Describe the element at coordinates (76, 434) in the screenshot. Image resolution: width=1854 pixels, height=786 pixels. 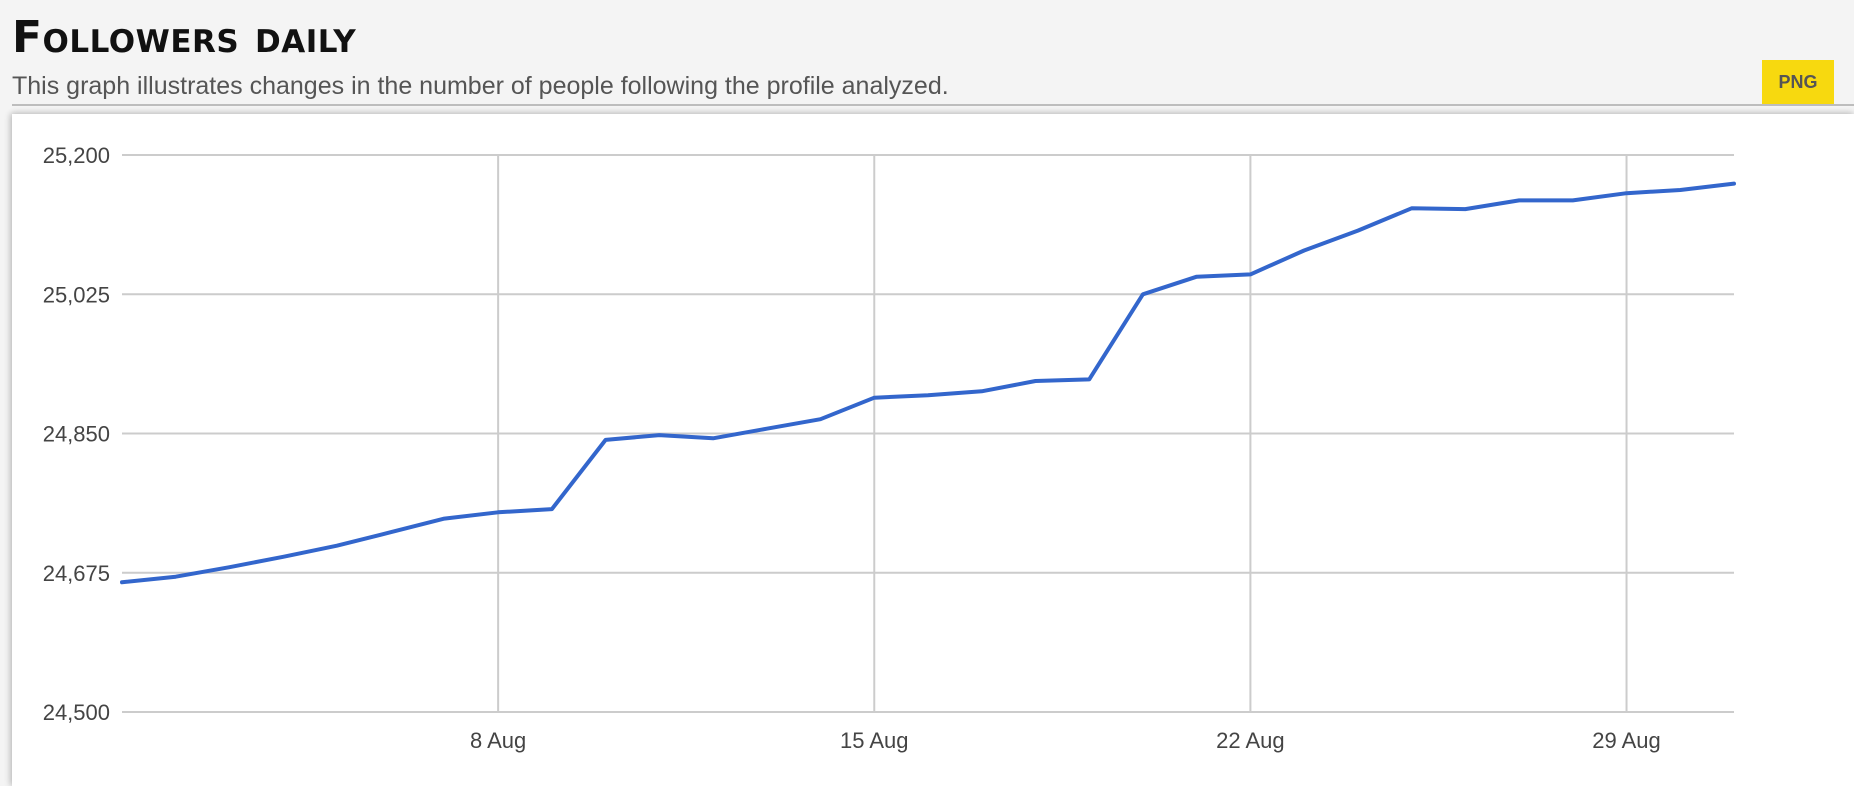
I see `y-tick-label: 24,850` at that location.